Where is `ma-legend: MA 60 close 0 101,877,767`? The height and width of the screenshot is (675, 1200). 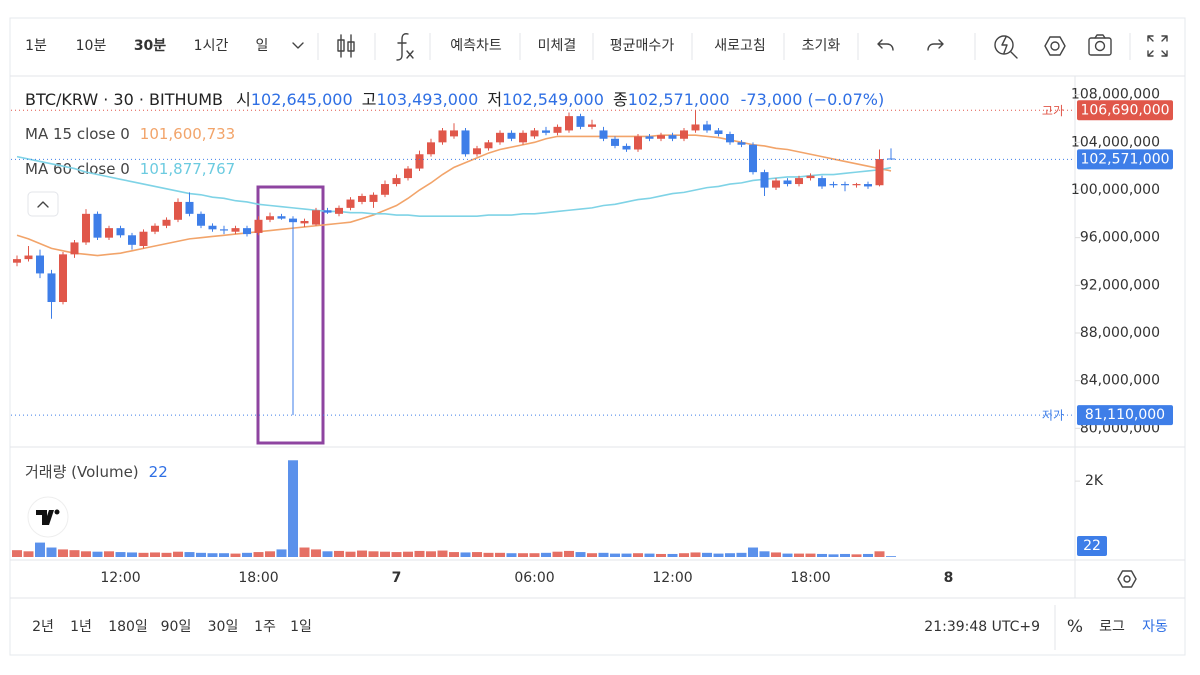
ma-legend: MA 60 close 0 101,877,767 is located at coordinates (130, 169).